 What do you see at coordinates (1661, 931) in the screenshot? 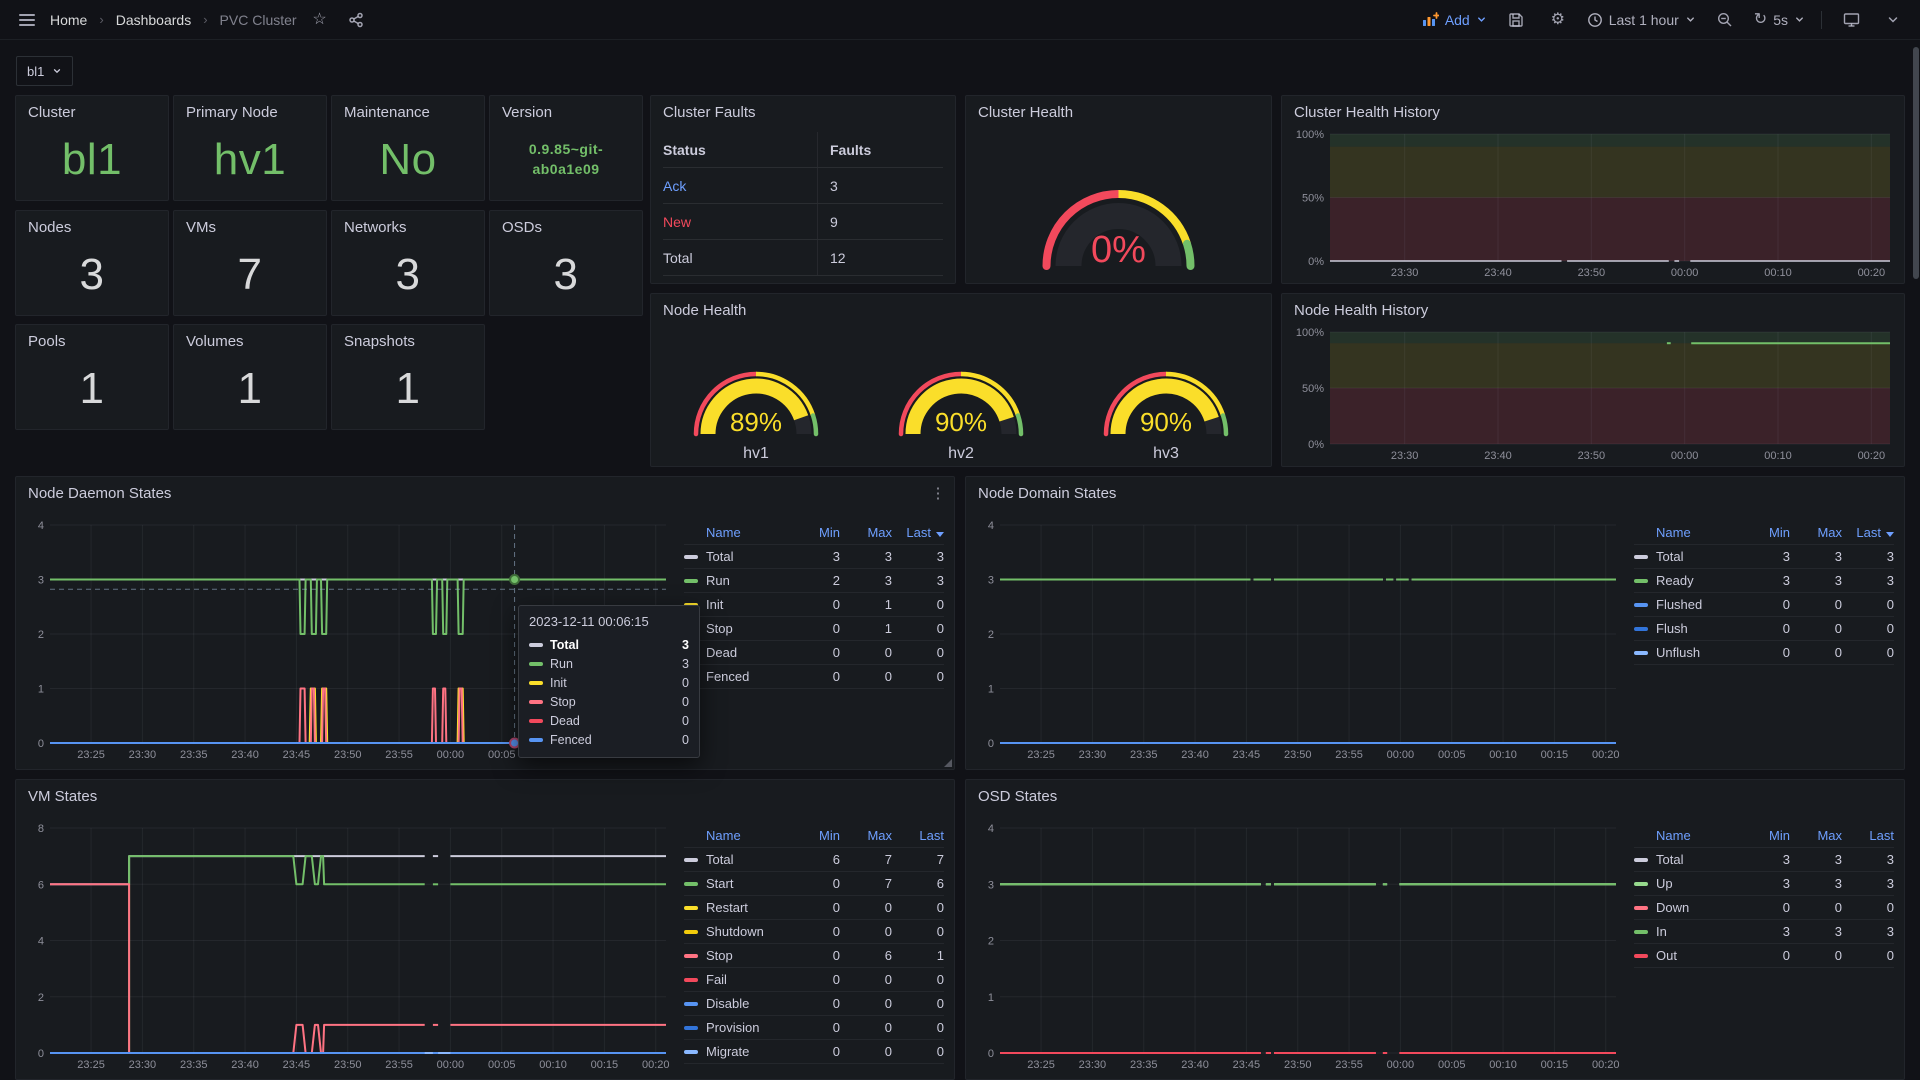
I see `legend-series-name: In` at bounding box center [1661, 931].